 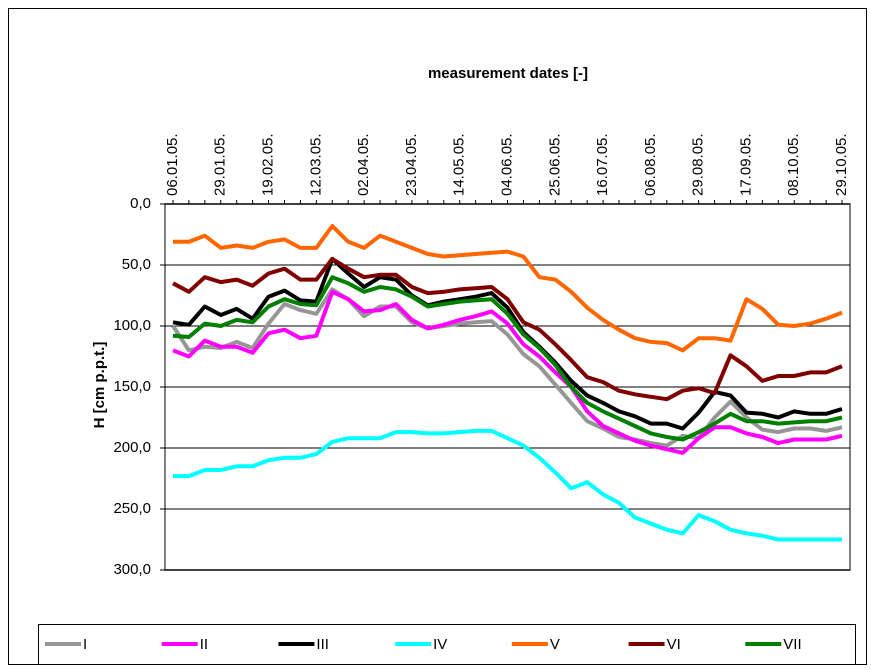 I want to click on x-tick-label: 25.06.05., so click(x=554, y=164).